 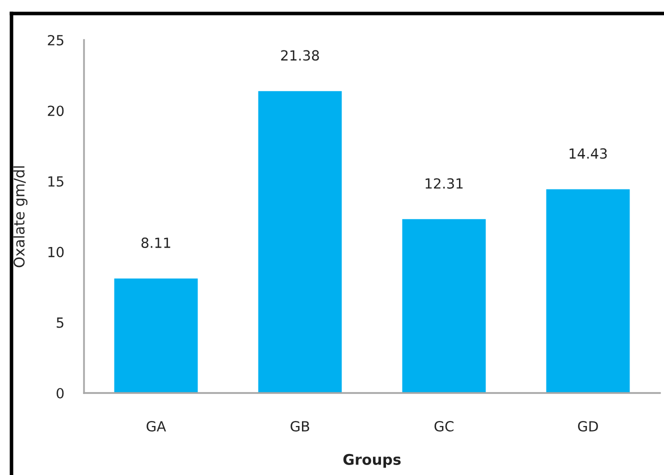 I want to click on x-tick-label: GD, so click(x=588, y=426).